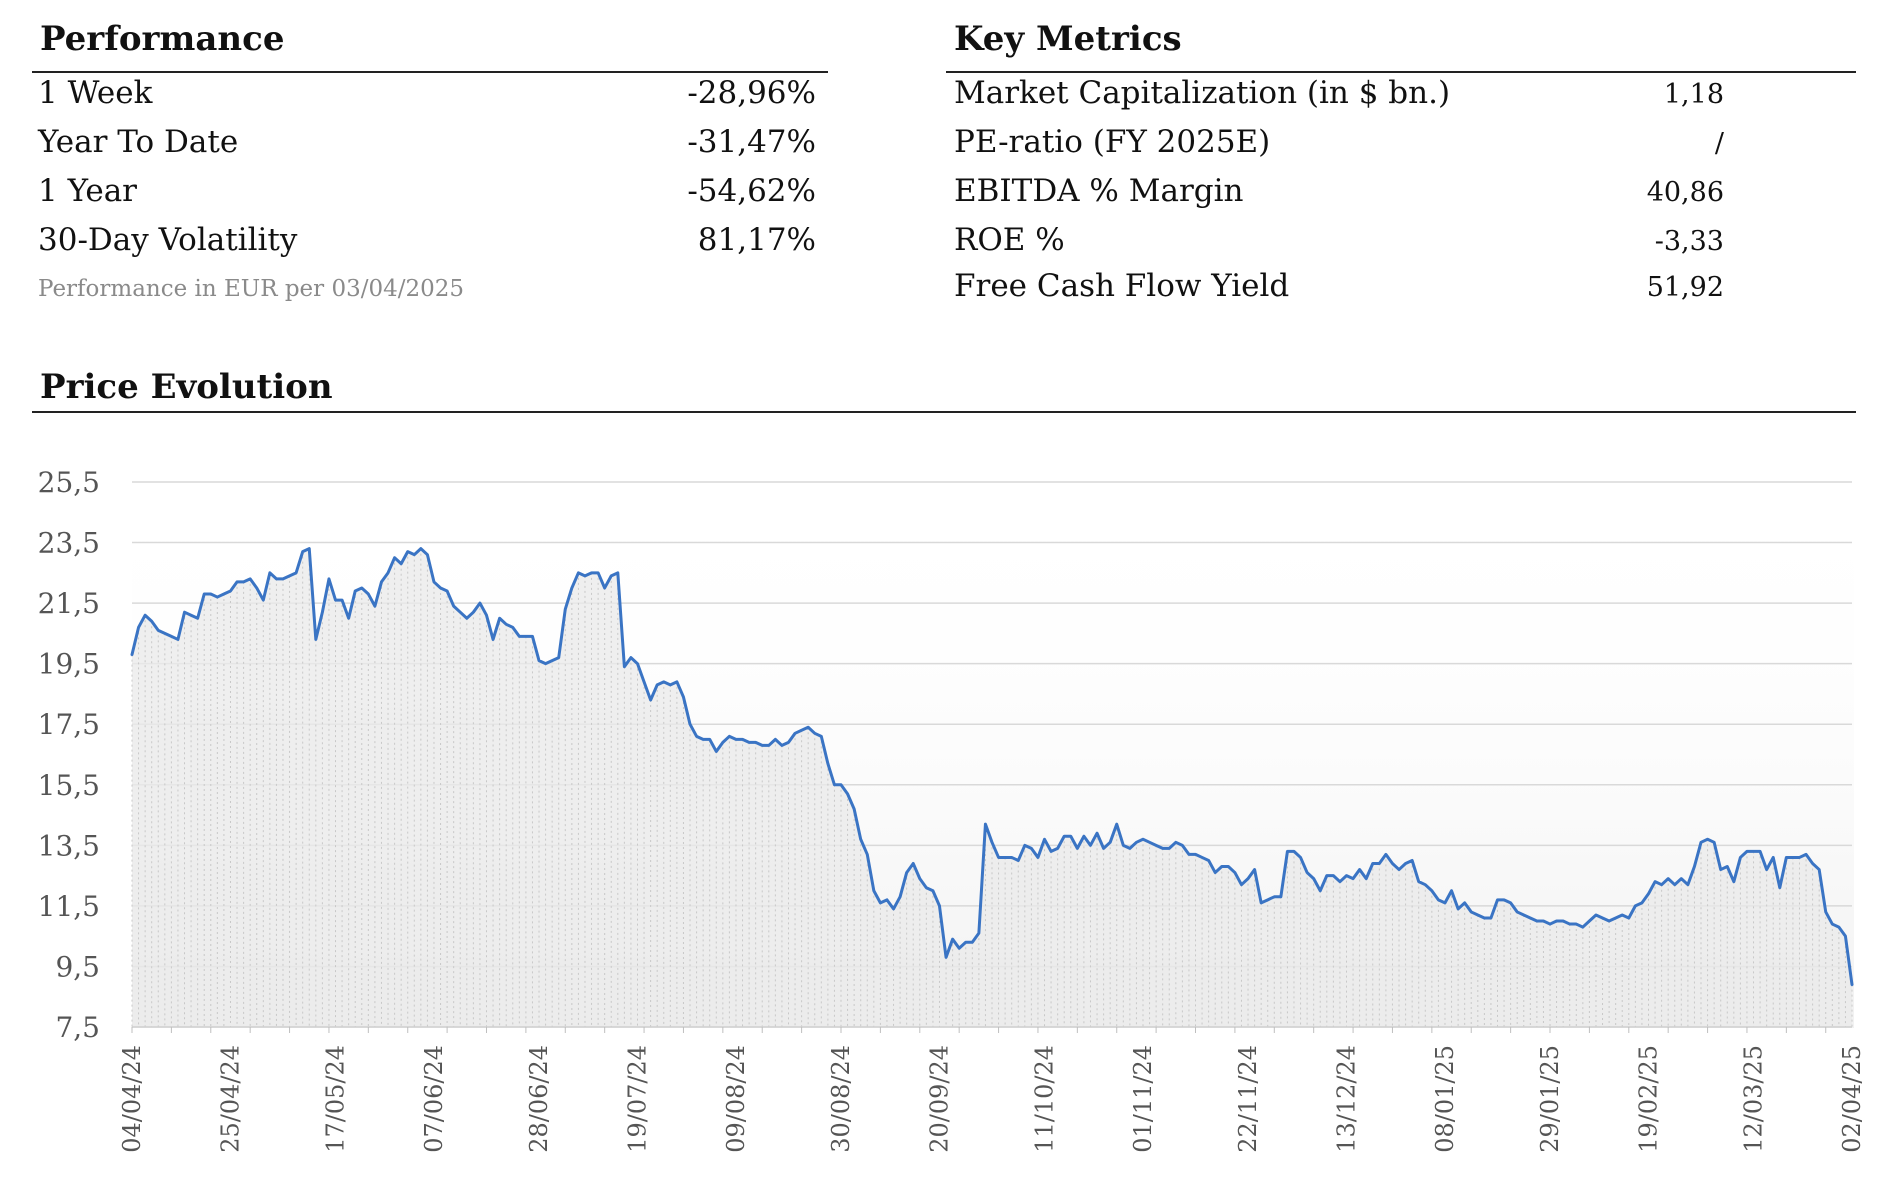 Image resolution: width=1878 pixels, height=1198 pixels. I want to click on key-metric-value: 1,18, so click(1693, 94).